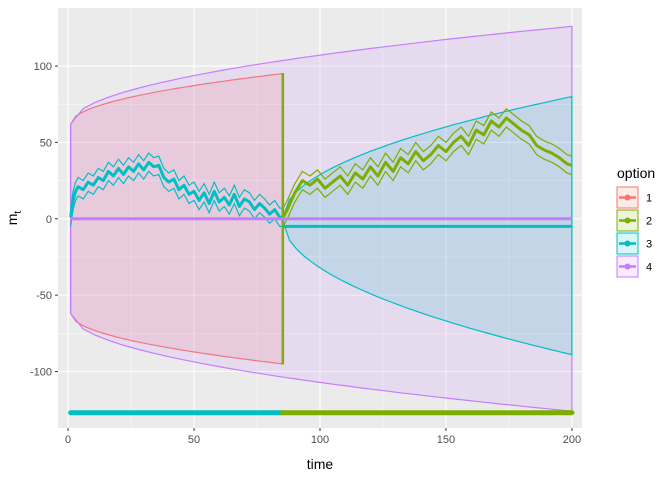 The width and height of the screenshot is (672, 480). Describe the element at coordinates (49, 220) in the screenshot. I see `y-tick-label: 0` at that location.